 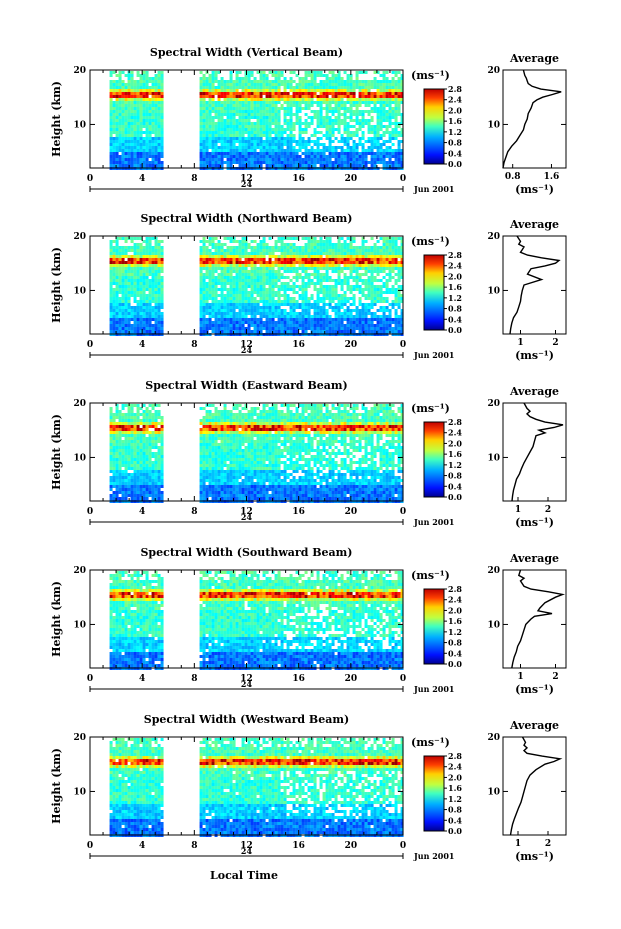 What do you see at coordinates (246, 385) in the screenshot?
I see `panel-title: Spectral Width (Eastward Beam)` at bounding box center [246, 385].